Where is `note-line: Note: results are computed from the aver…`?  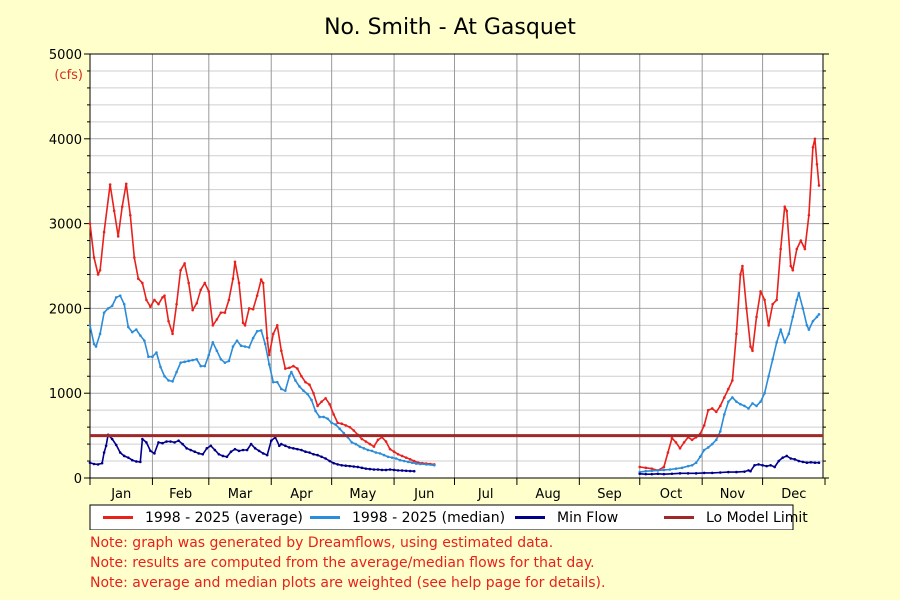
note-line: Note: results are computed from the aver… is located at coordinates (342, 563).